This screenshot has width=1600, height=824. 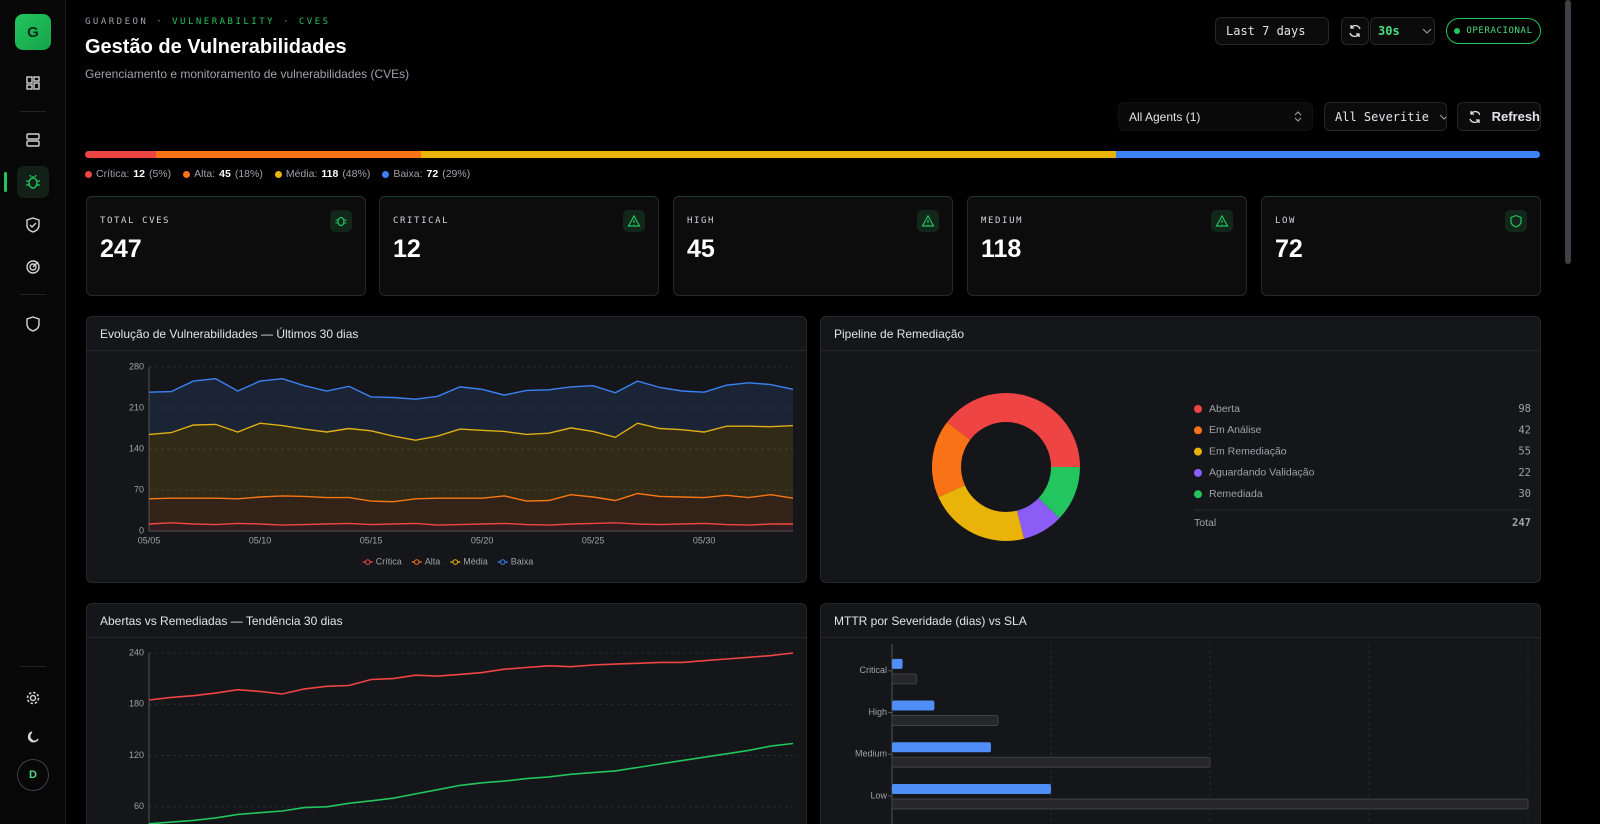 What do you see at coordinates (421, 221) in the screenshot?
I see `kpi-label: CRITICAL` at bounding box center [421, 221].